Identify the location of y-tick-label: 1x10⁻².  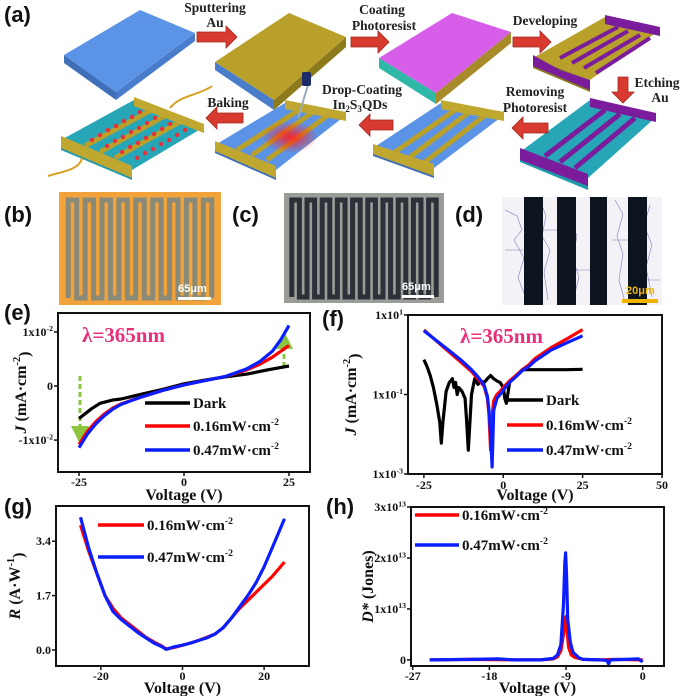
(38, 331).